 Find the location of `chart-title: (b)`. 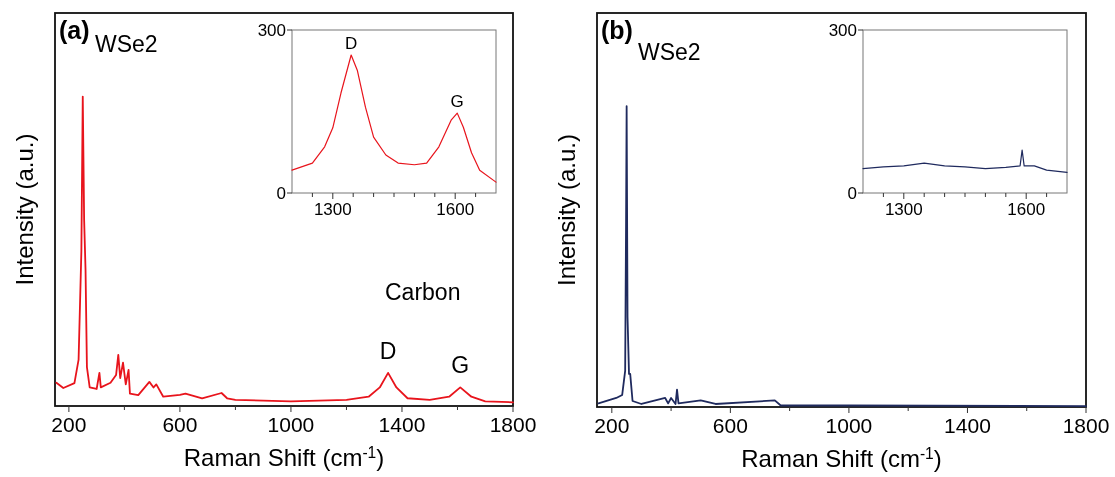

chart-title: (b) is located at coordinates (617, 30).